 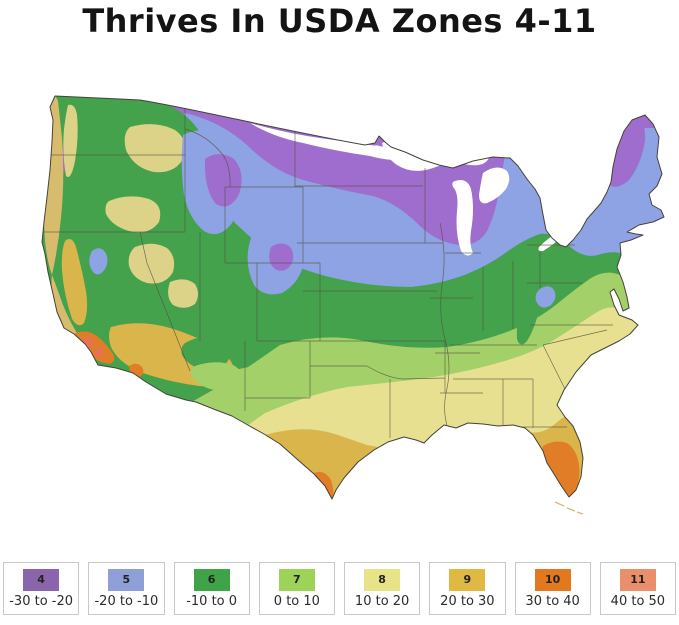 I want to click on zone-5-number: 5, so click(x=126, y=579).